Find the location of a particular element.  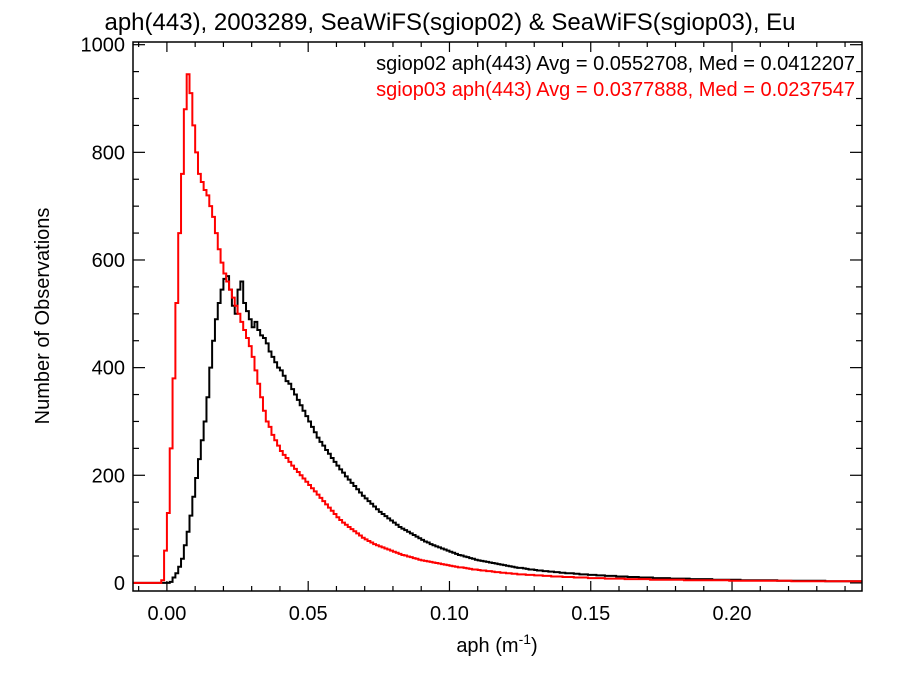

x-tick-label: 0.05 is located at coordinates (308, 614).